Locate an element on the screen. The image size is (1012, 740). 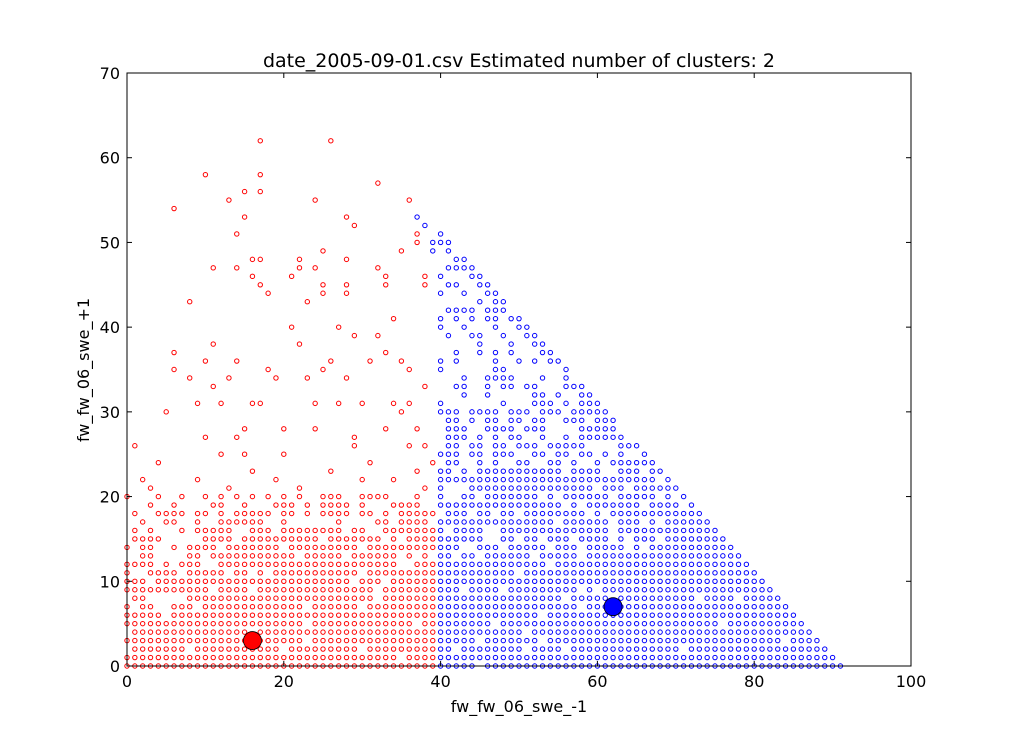
x-tick-label: 0 is located at coordinates (127, 681).